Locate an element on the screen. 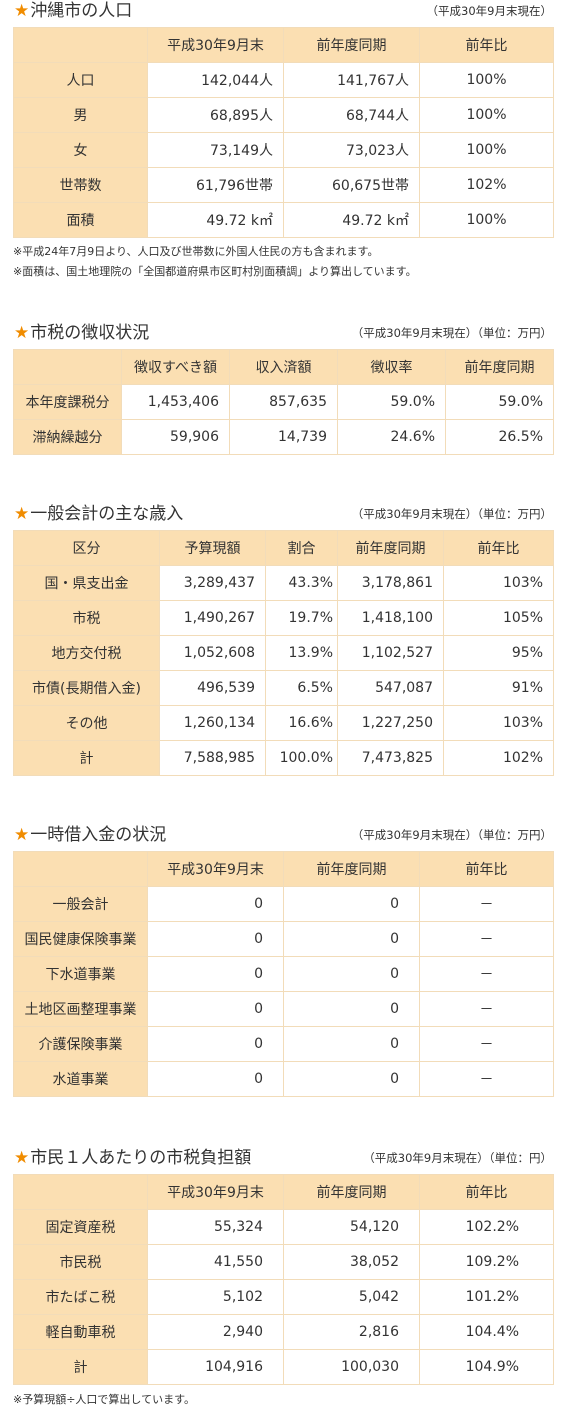  row-label: 市税 is located at coordinates (86, 618).